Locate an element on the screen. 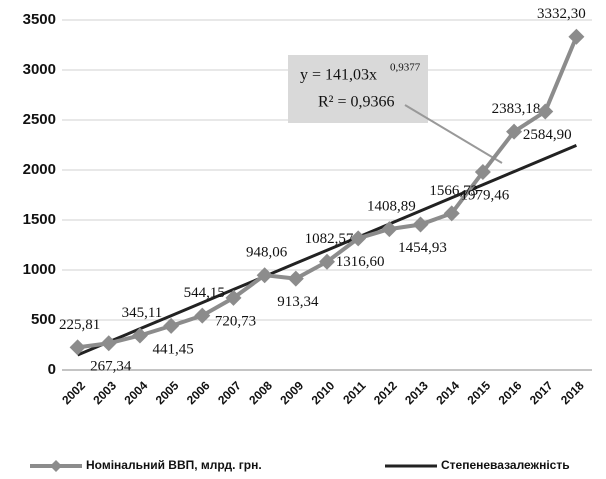  data-label: 267,34 is located at coordinates (111, 367).